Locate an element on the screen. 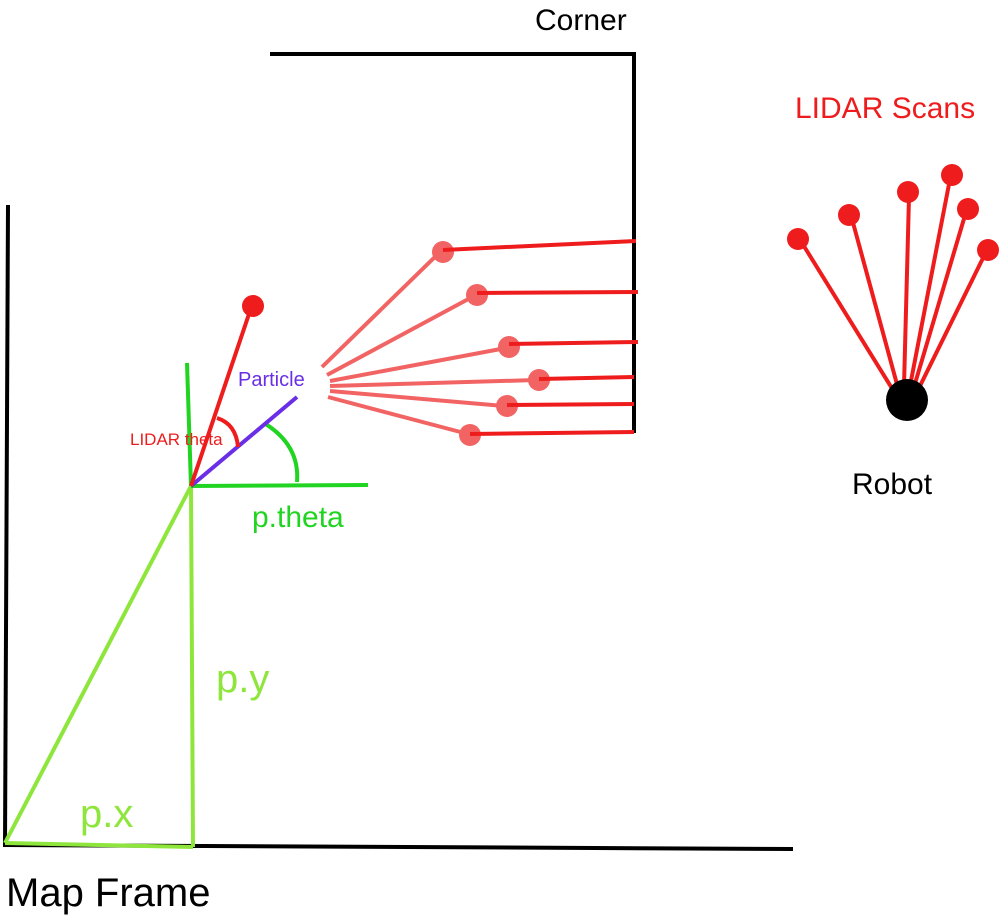 The image size is (1000, 922). particle-position-vectors is located at coordinates (99, 667).